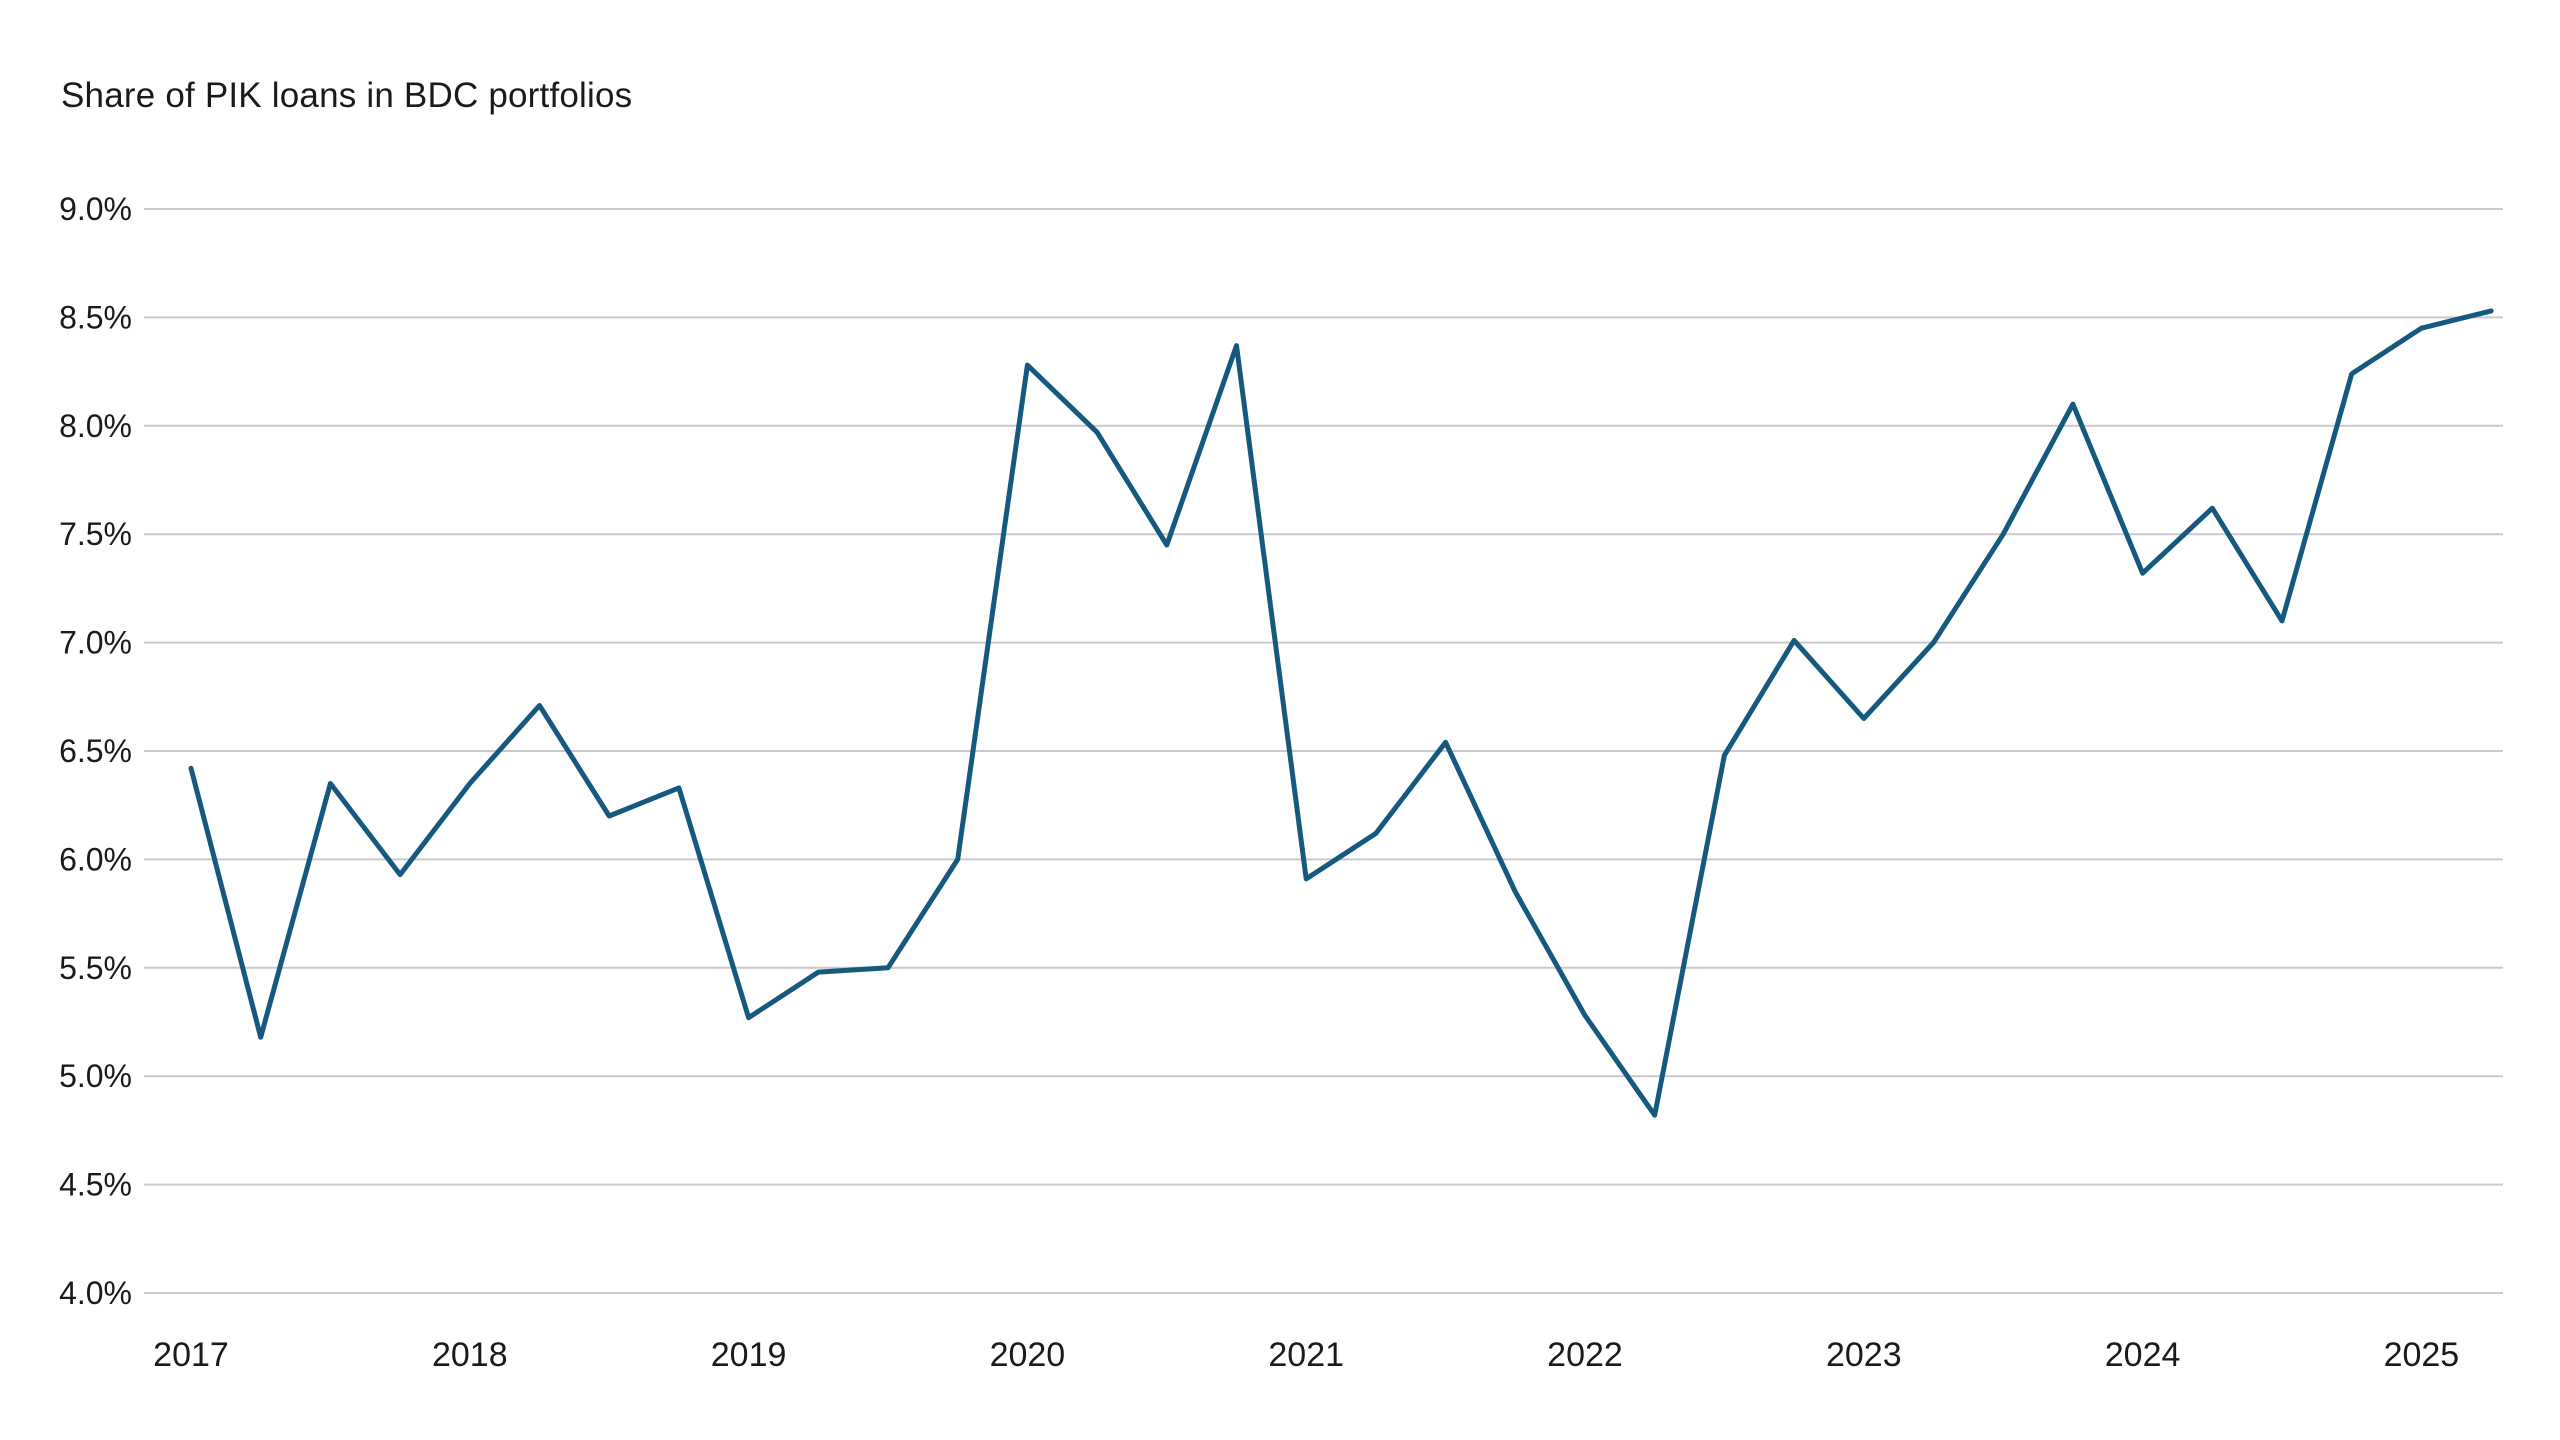 This screenshot has height=1440, width=2560. Describe the element at coordinates (95, 317) in the screenshot. I see `y-axis-tick-label: 8.5%` at that location.